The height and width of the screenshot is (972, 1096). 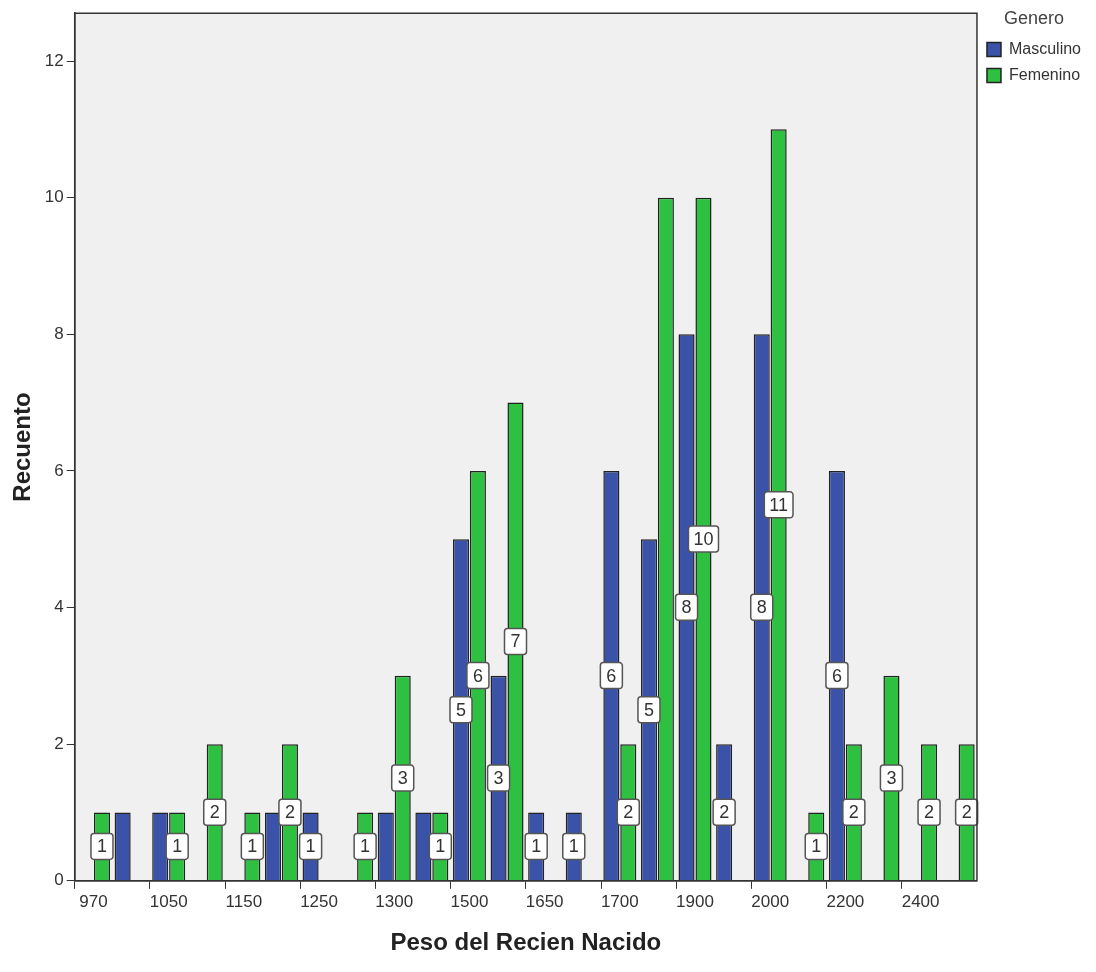 I want to click on x-tick-label: 1700, so click(x=619, y=901).